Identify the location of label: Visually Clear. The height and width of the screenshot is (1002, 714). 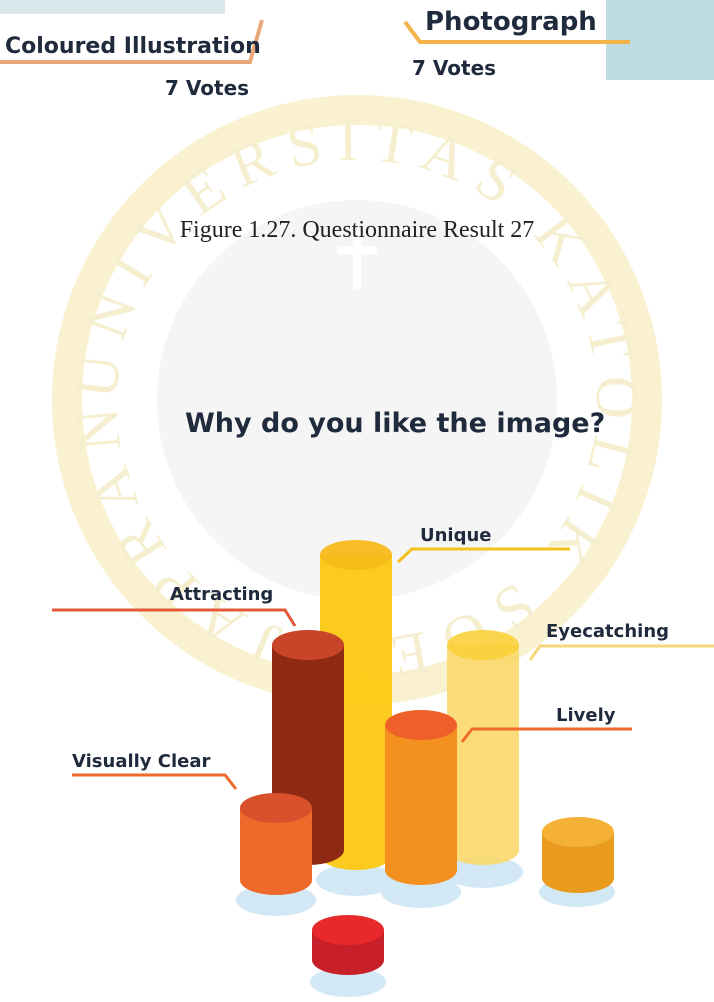
(141, 761).